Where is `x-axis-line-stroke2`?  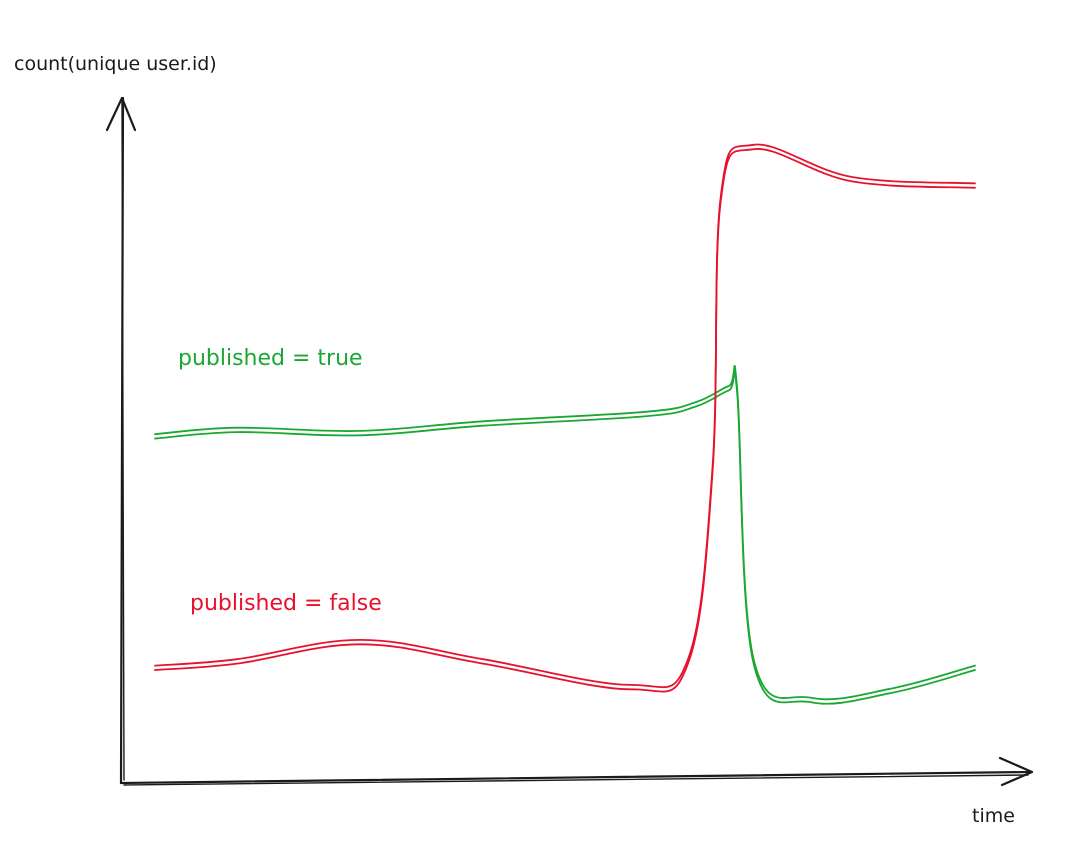
x-axis-line-stroke2 is located at coordinates (576, 780).